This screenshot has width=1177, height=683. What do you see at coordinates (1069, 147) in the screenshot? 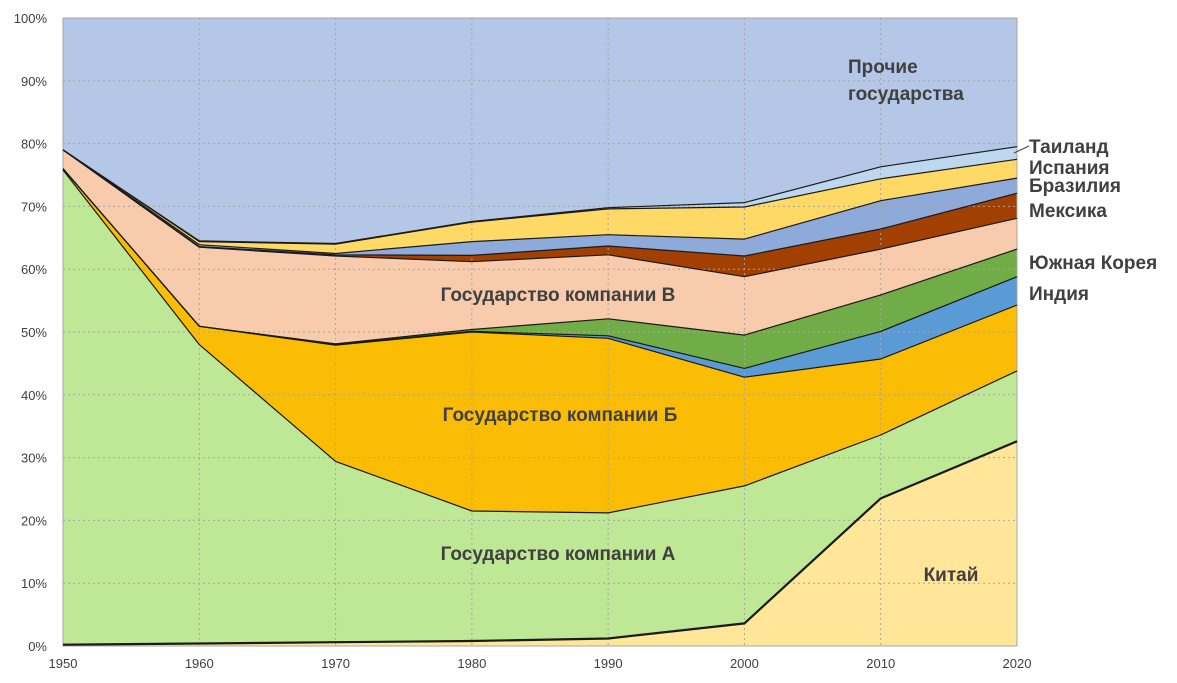
I see `series-label-таиланд: Таиланд` at bounding box center [1069, 147].